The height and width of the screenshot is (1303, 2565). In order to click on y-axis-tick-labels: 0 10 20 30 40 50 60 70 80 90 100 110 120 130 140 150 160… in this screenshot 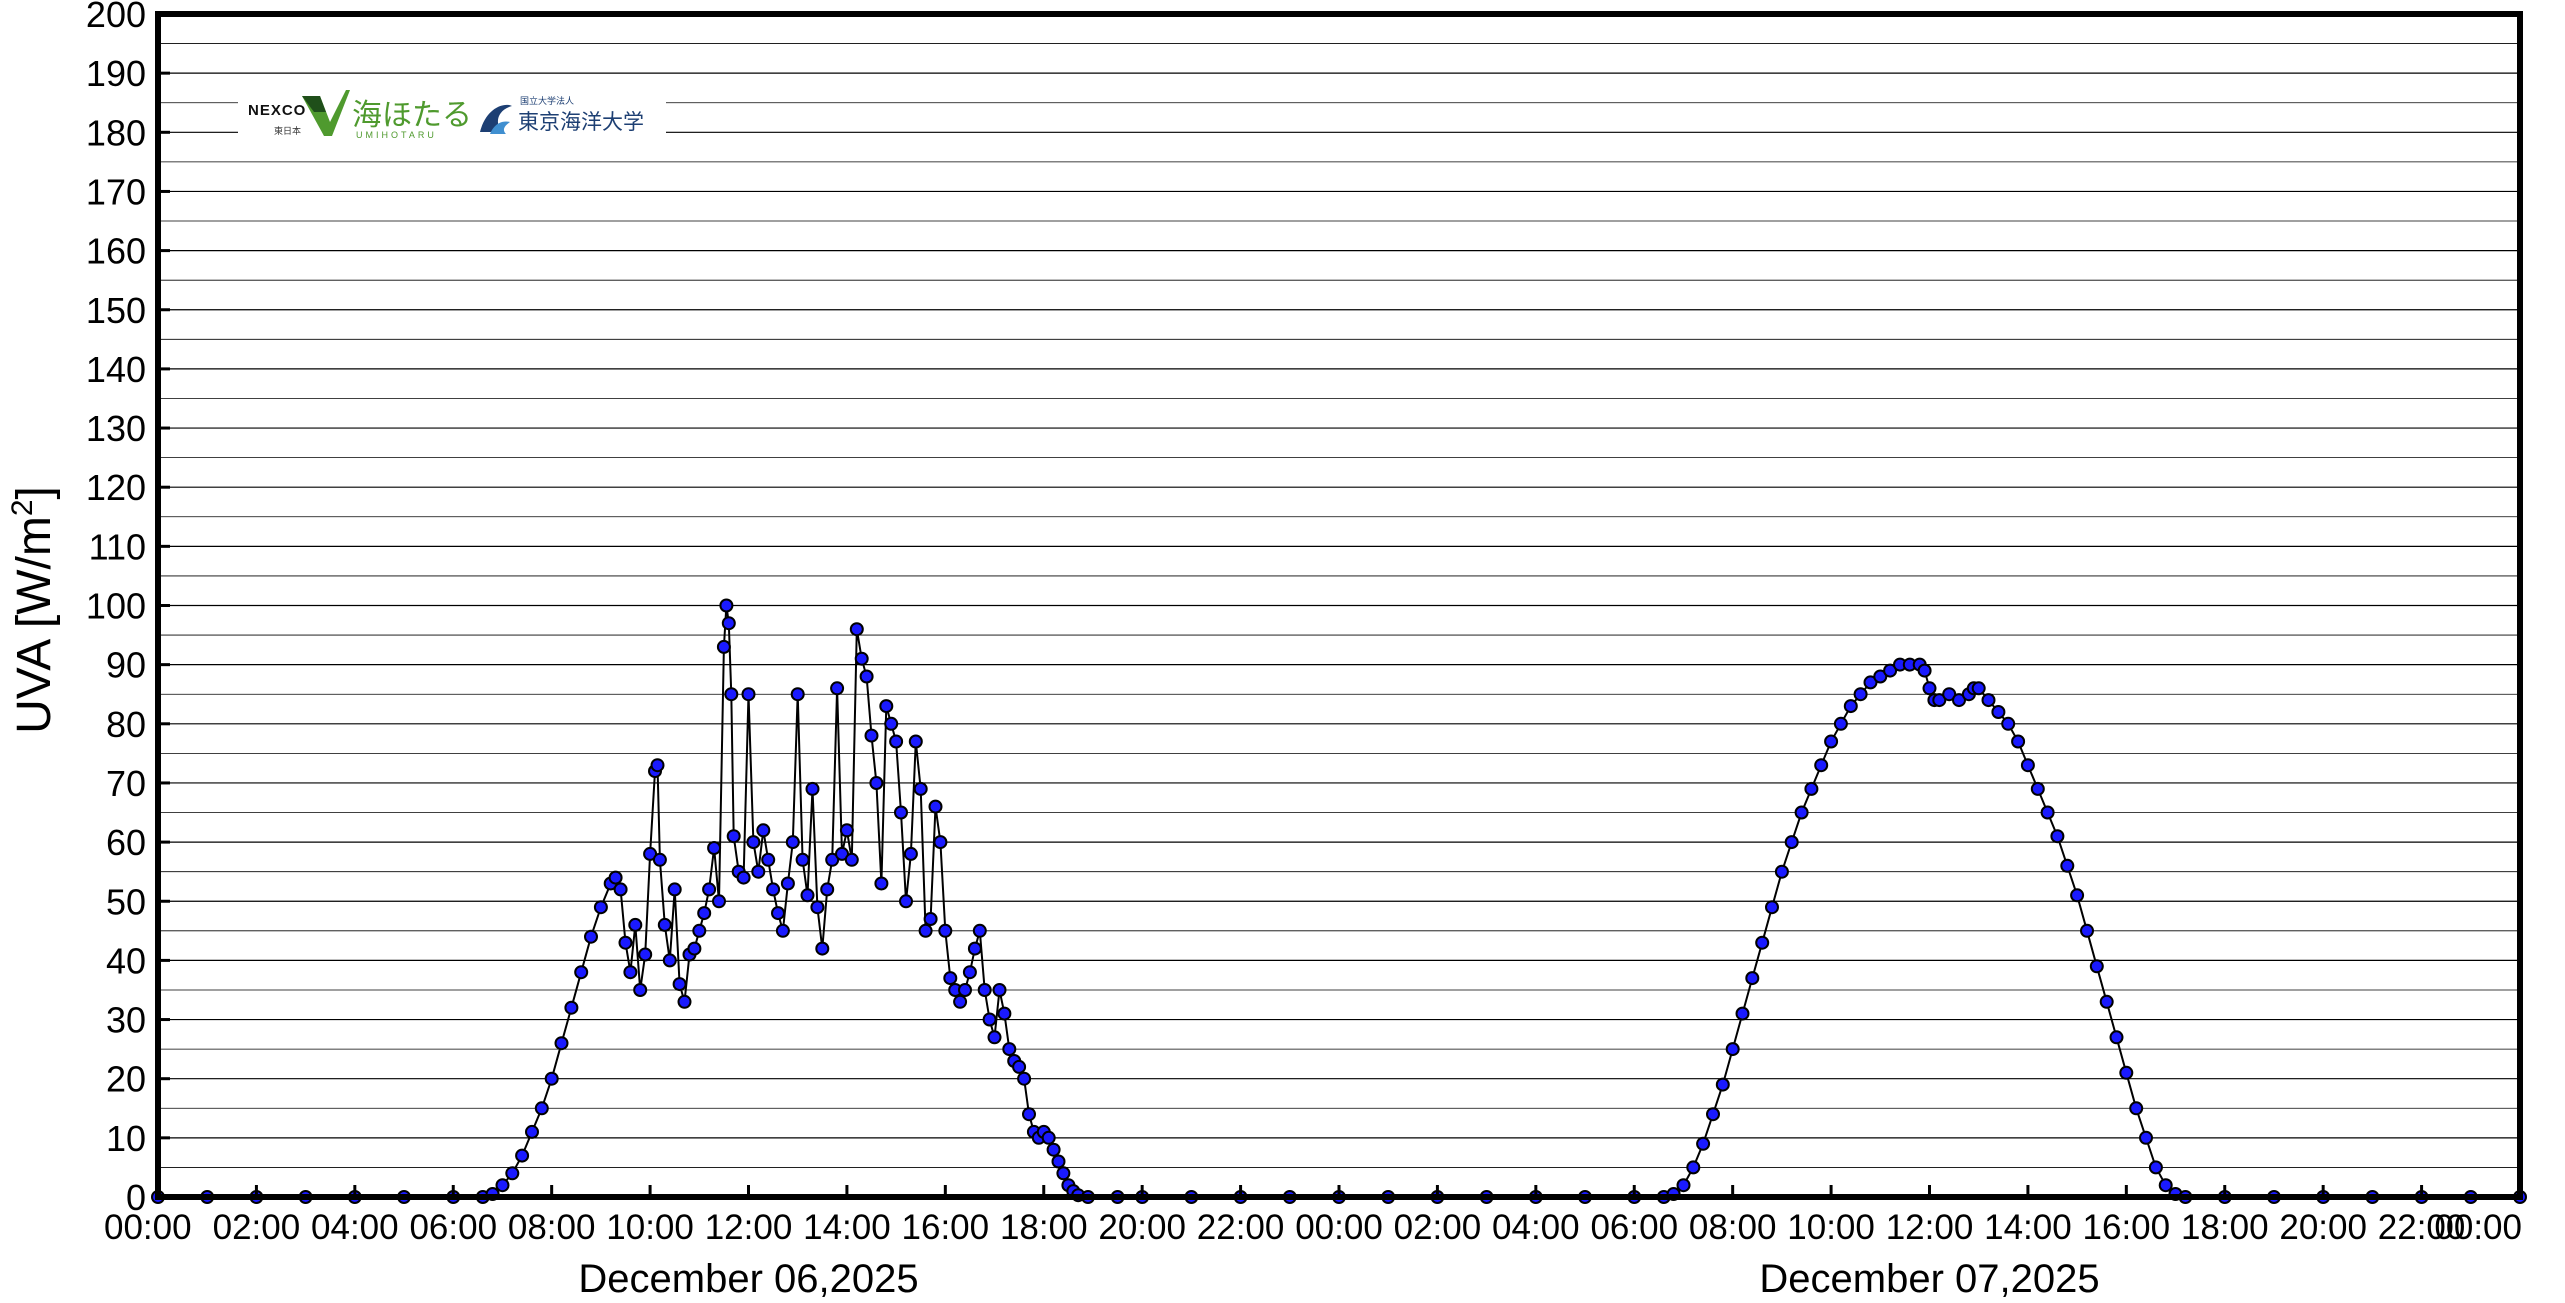, I will do `click(116, 609)`.